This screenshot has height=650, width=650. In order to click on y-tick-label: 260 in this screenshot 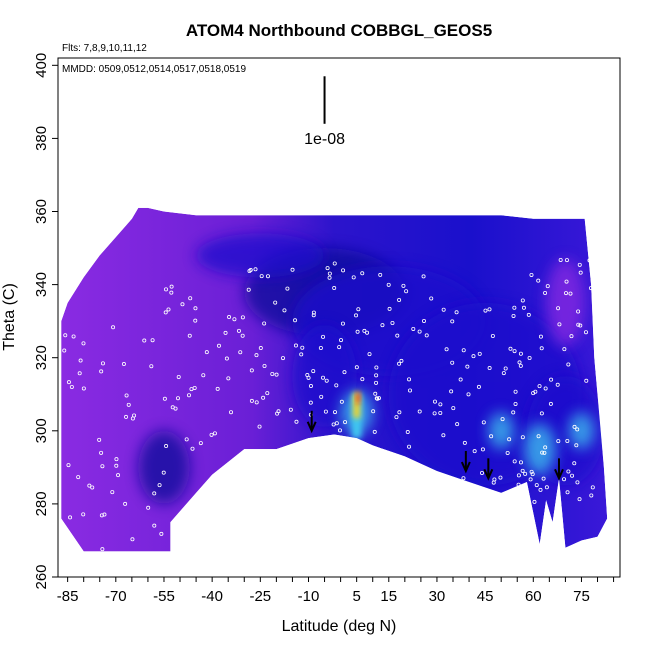, I will do `click(41, 576)`.